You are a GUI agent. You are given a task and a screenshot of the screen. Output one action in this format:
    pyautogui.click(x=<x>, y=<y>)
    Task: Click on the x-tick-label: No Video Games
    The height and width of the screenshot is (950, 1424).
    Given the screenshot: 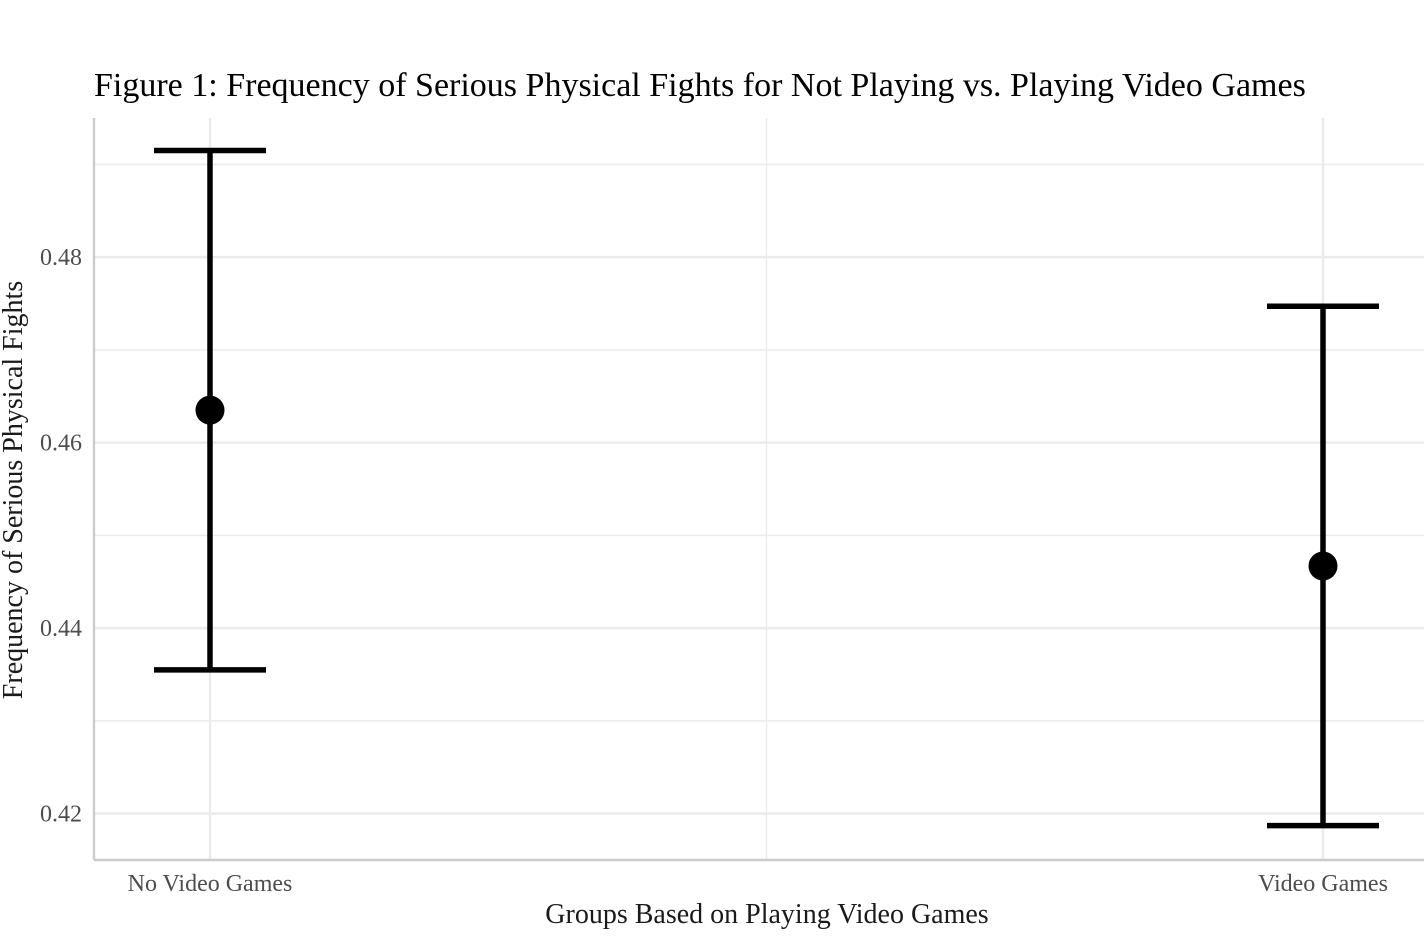 What is the action you would take?
    pyautogui.click(x=210, y=884)
    